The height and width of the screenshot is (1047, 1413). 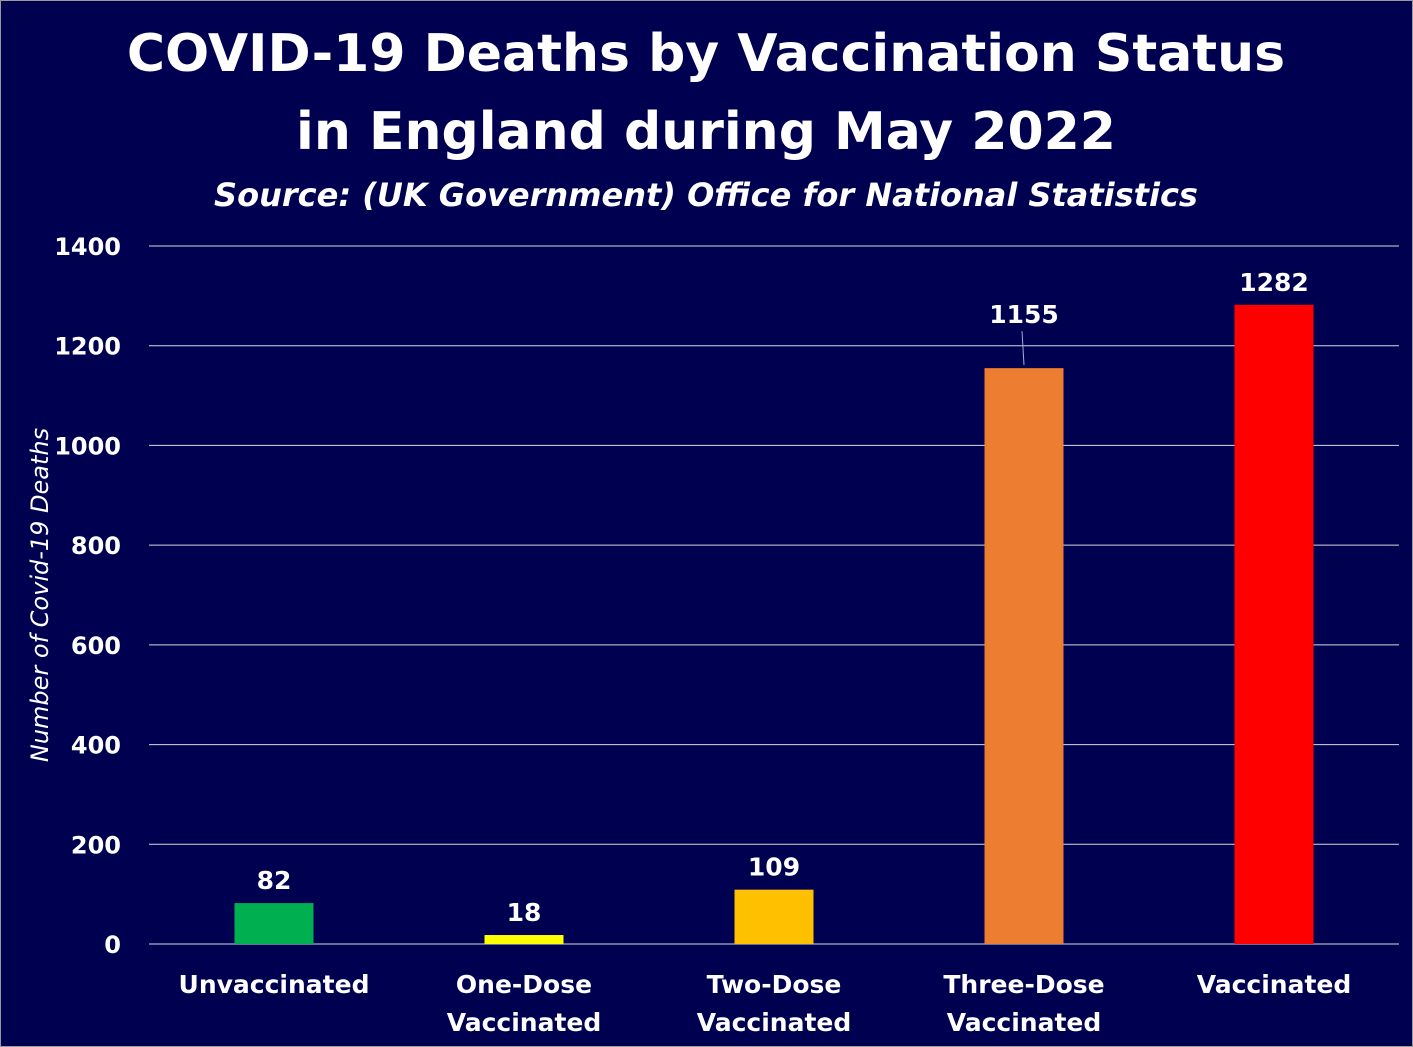 What do you see at coordinates (96, 746) in the screenshot?
I see `y-tick-label: 400` at bounding box center [96, 746].